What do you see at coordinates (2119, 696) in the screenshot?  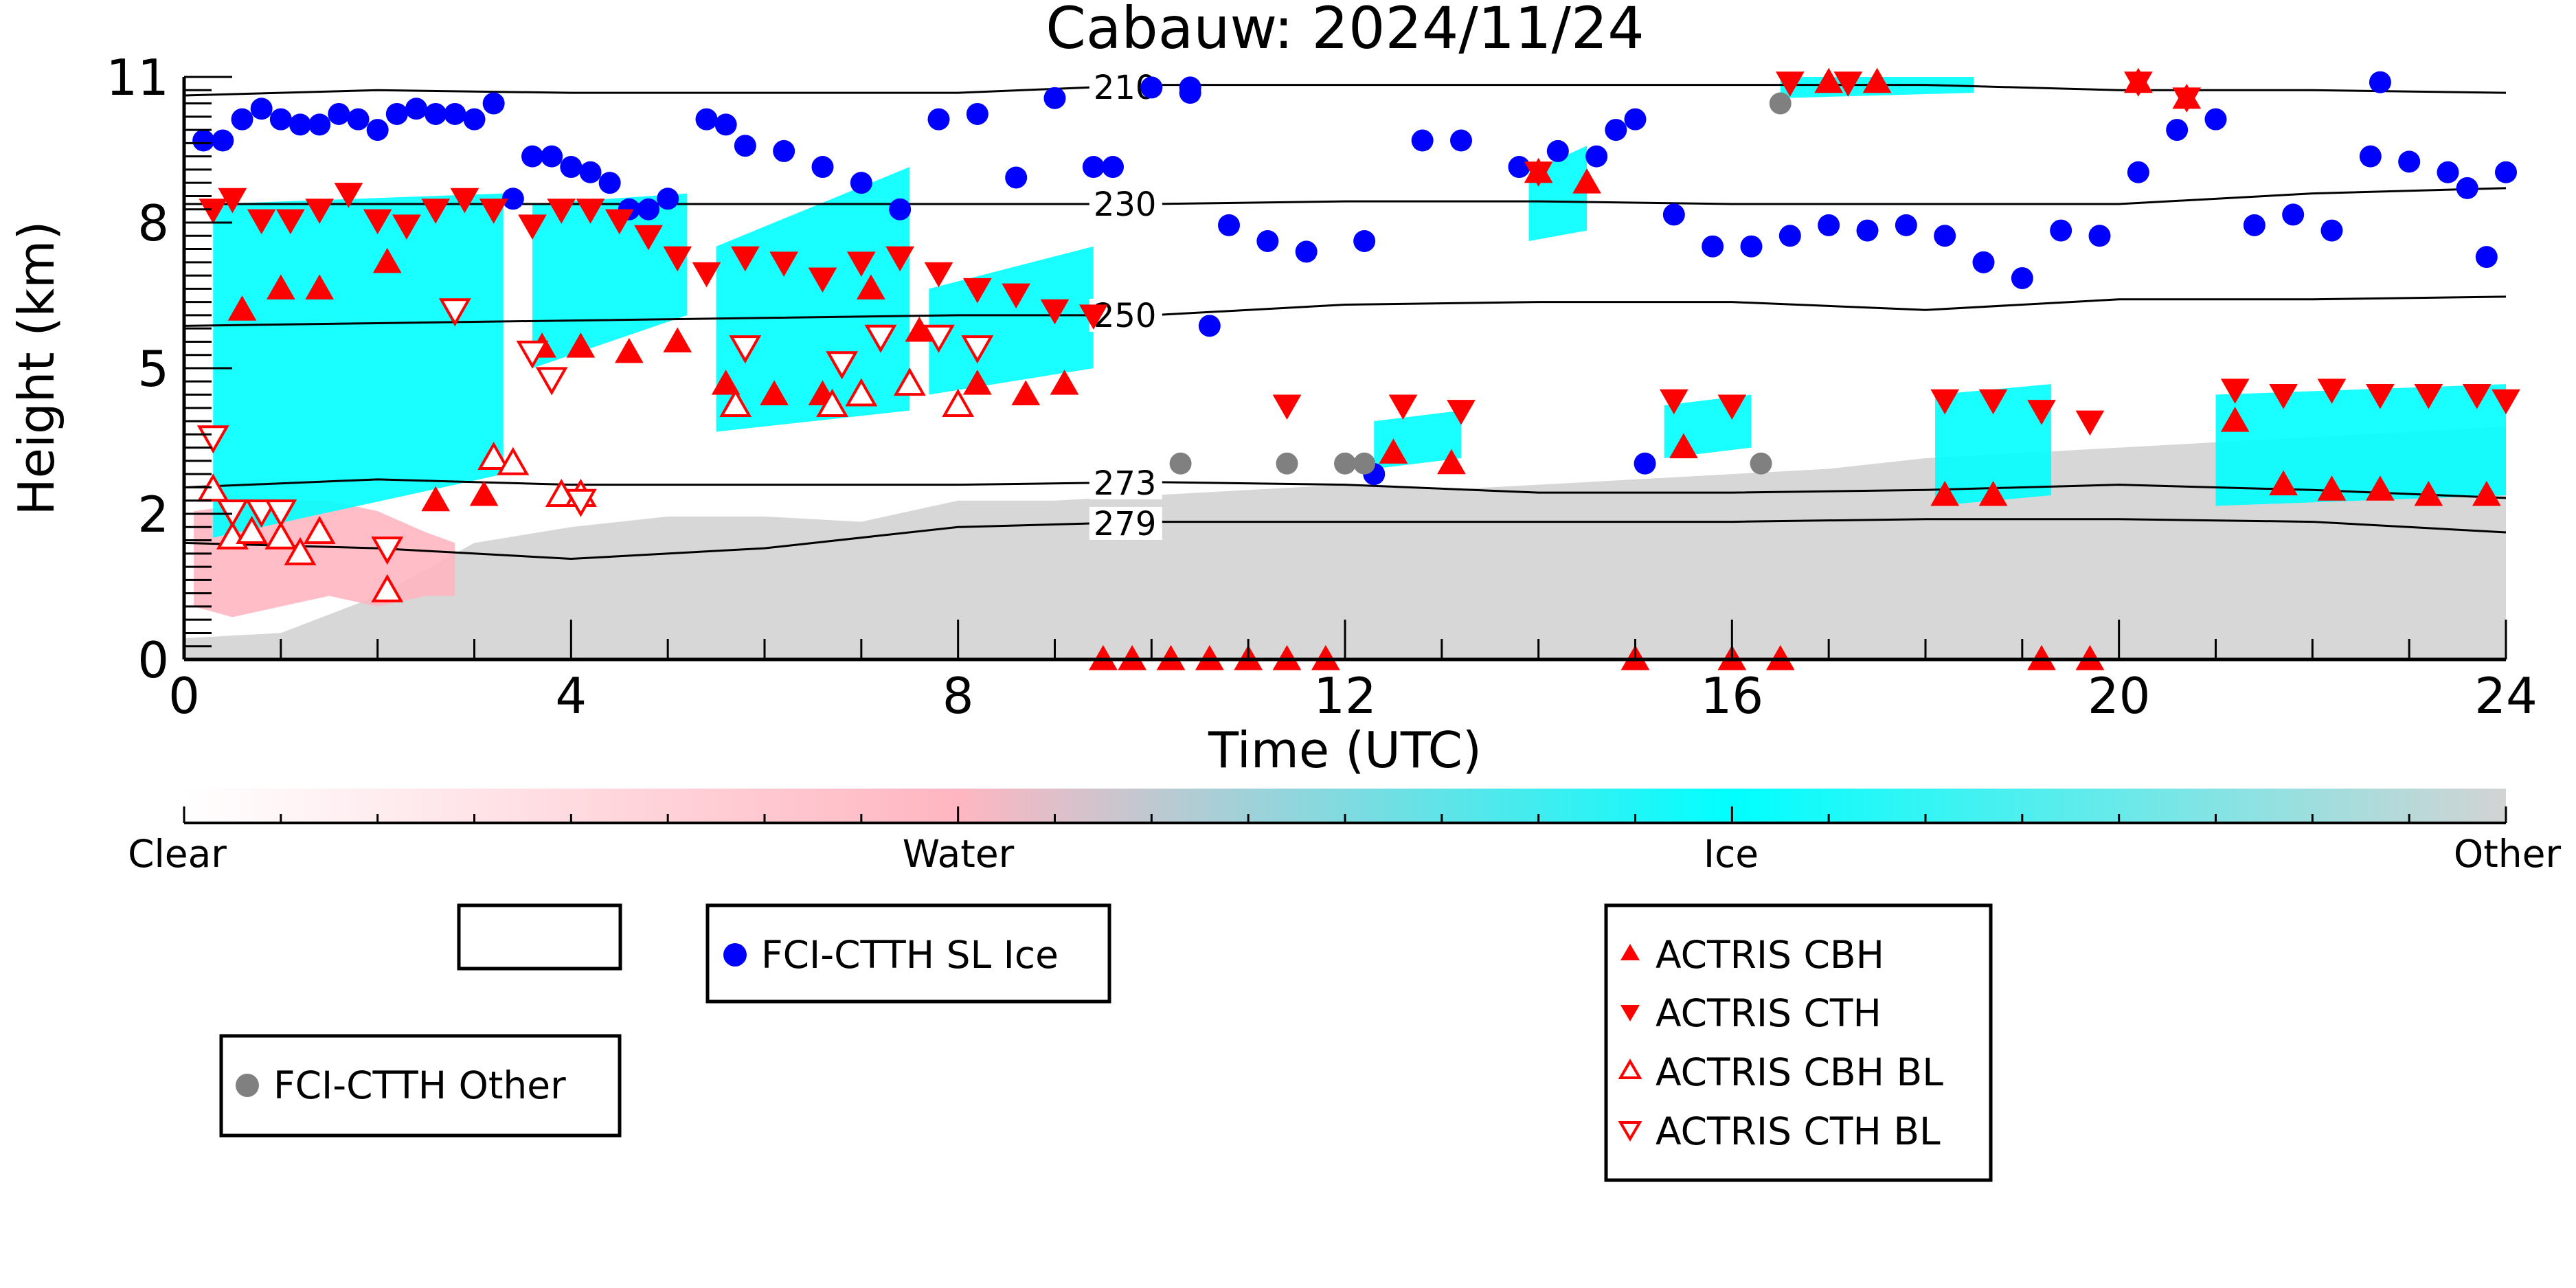 I see `x-tick-label-20: 20` at bounding box center [2119, 696].